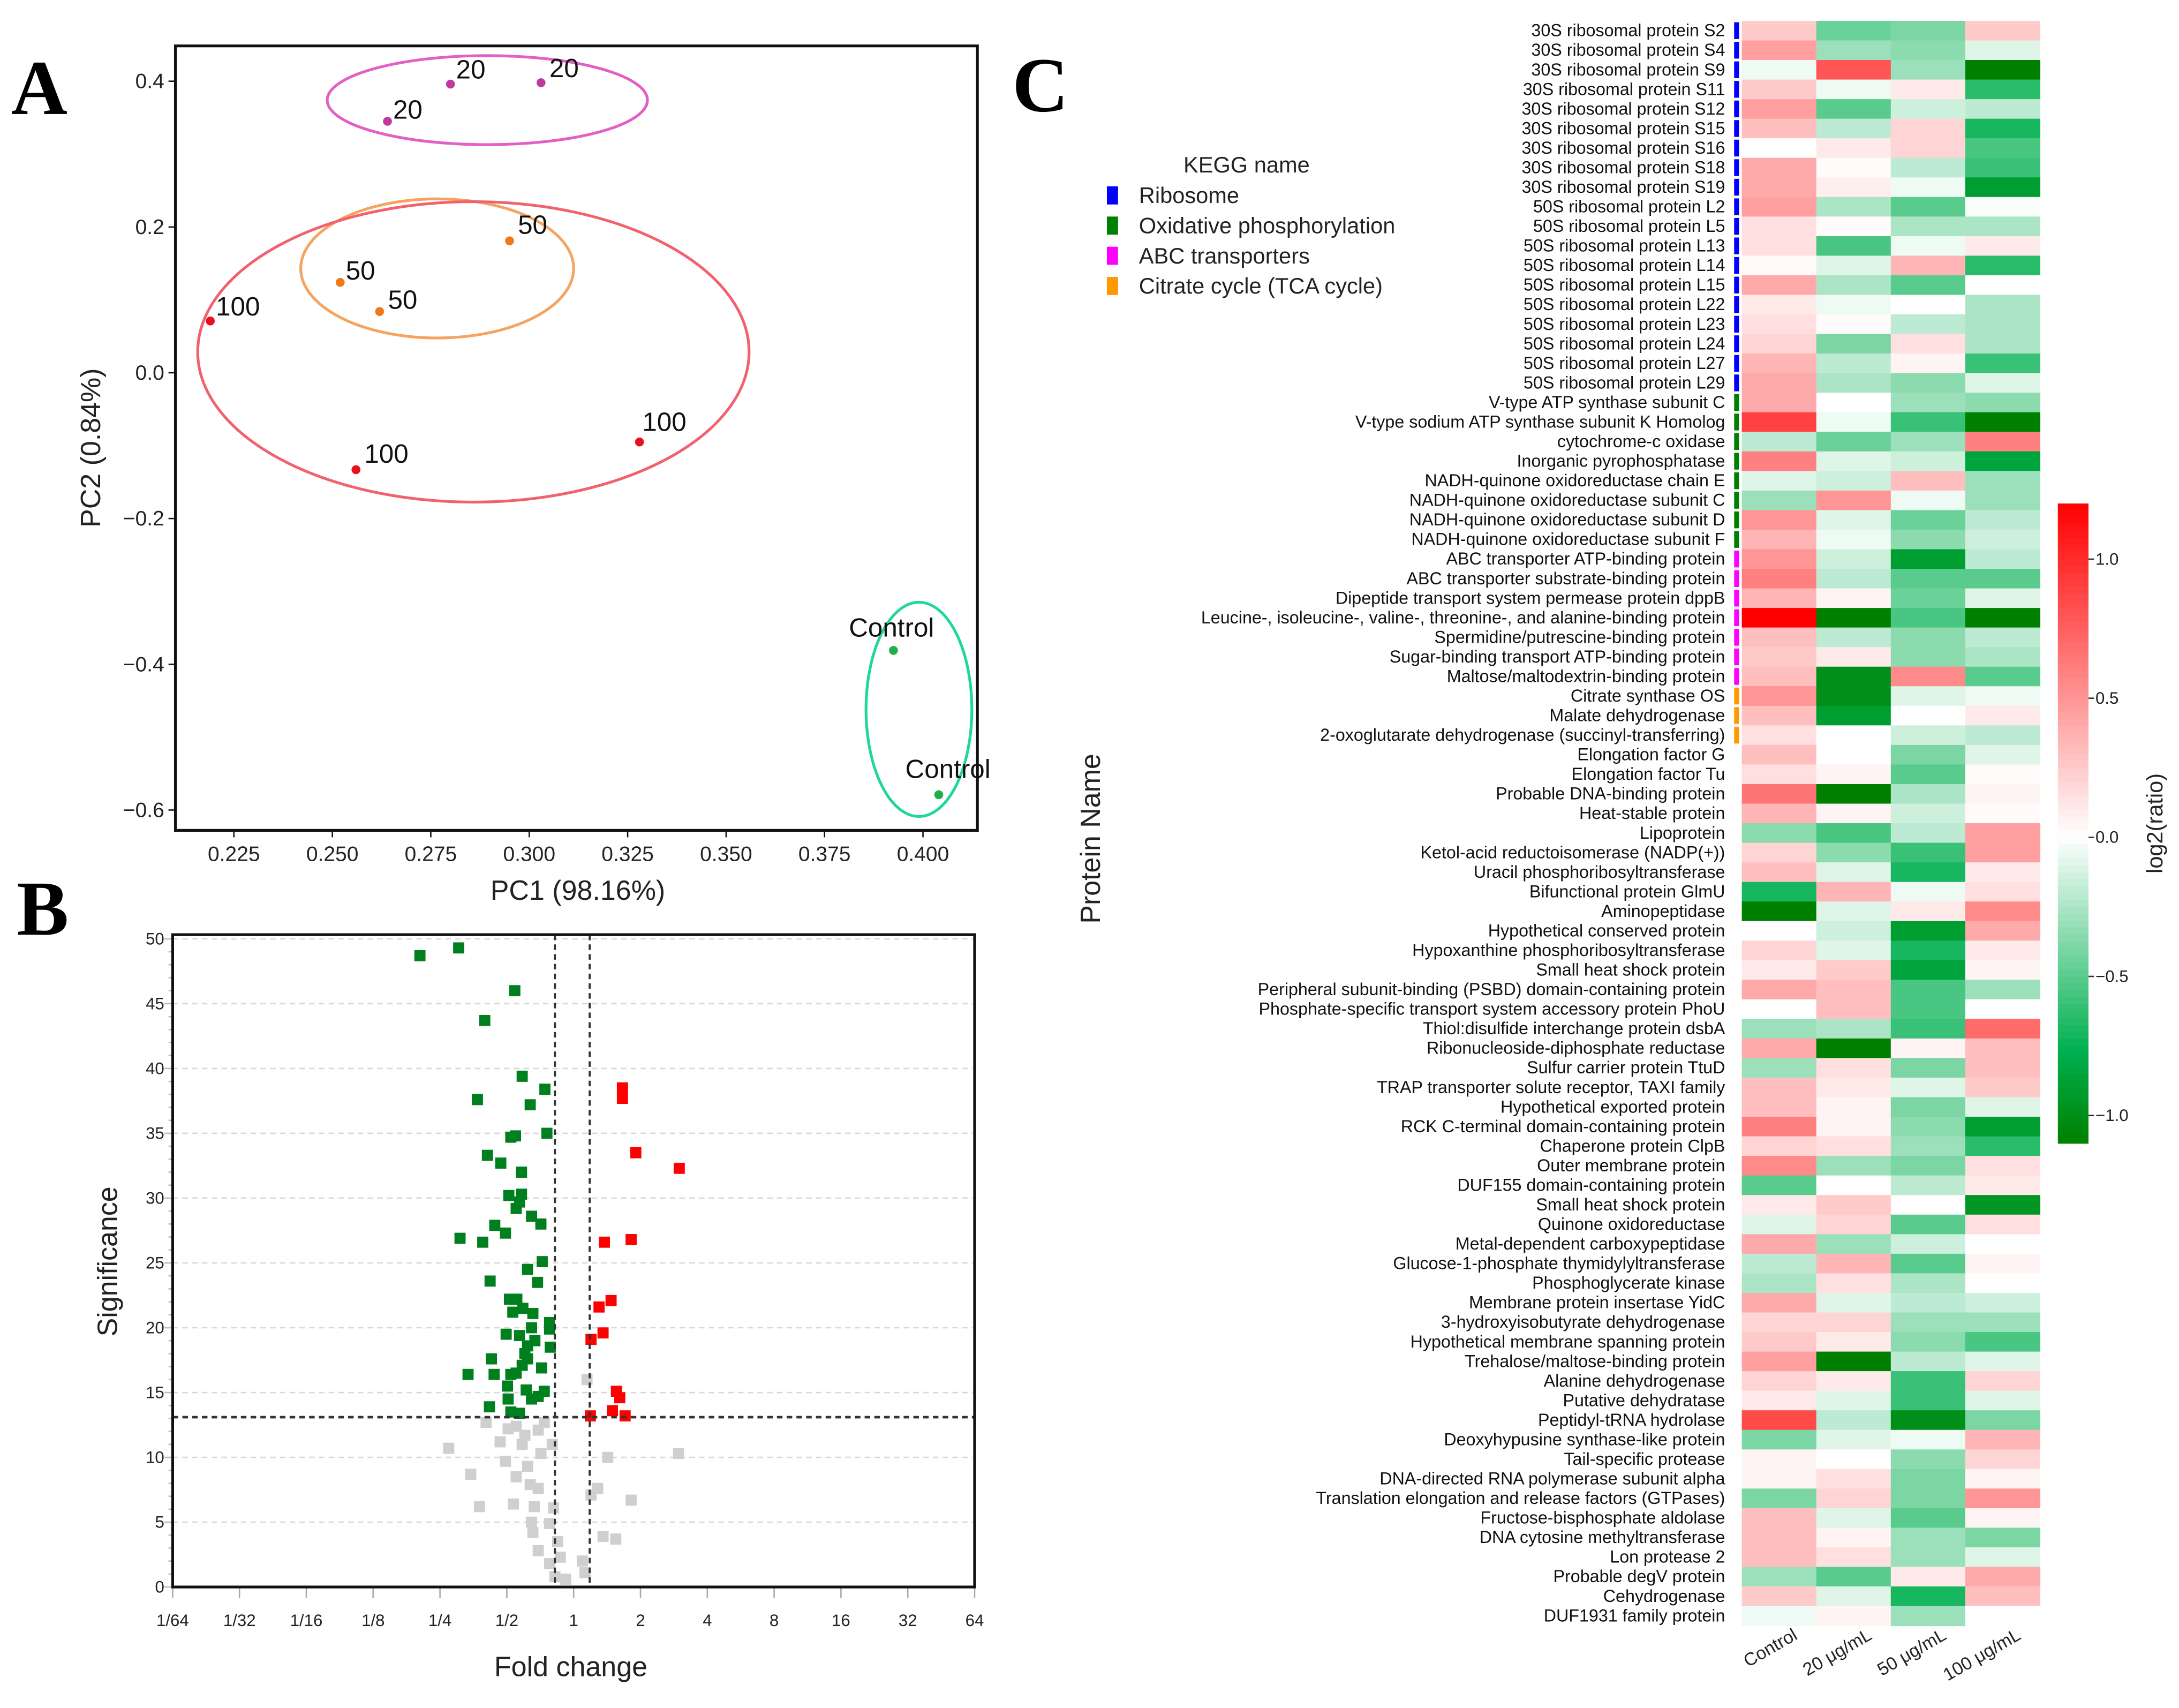 Image resolution: width=2179 pixels, height=1708 pixels. I want to click on row-label: DNA cytosine methyltransferase, so click(1602, 1537).